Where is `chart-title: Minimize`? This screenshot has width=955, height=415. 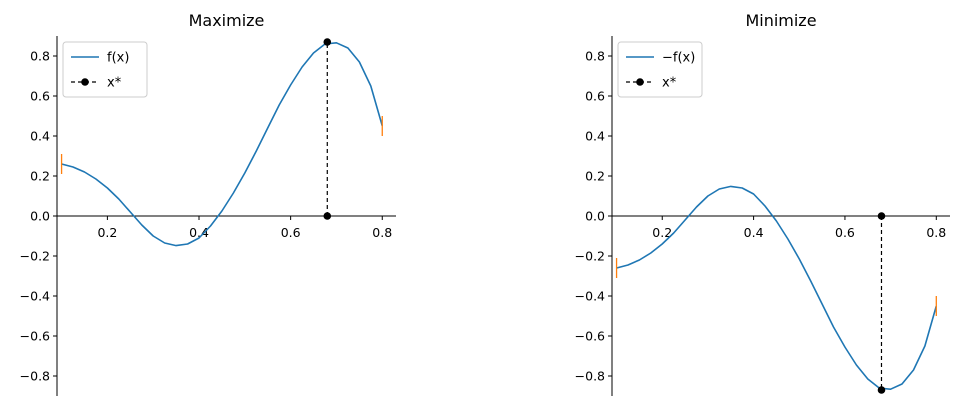
chart-title: Minimize is located at coordinates (780, 20).